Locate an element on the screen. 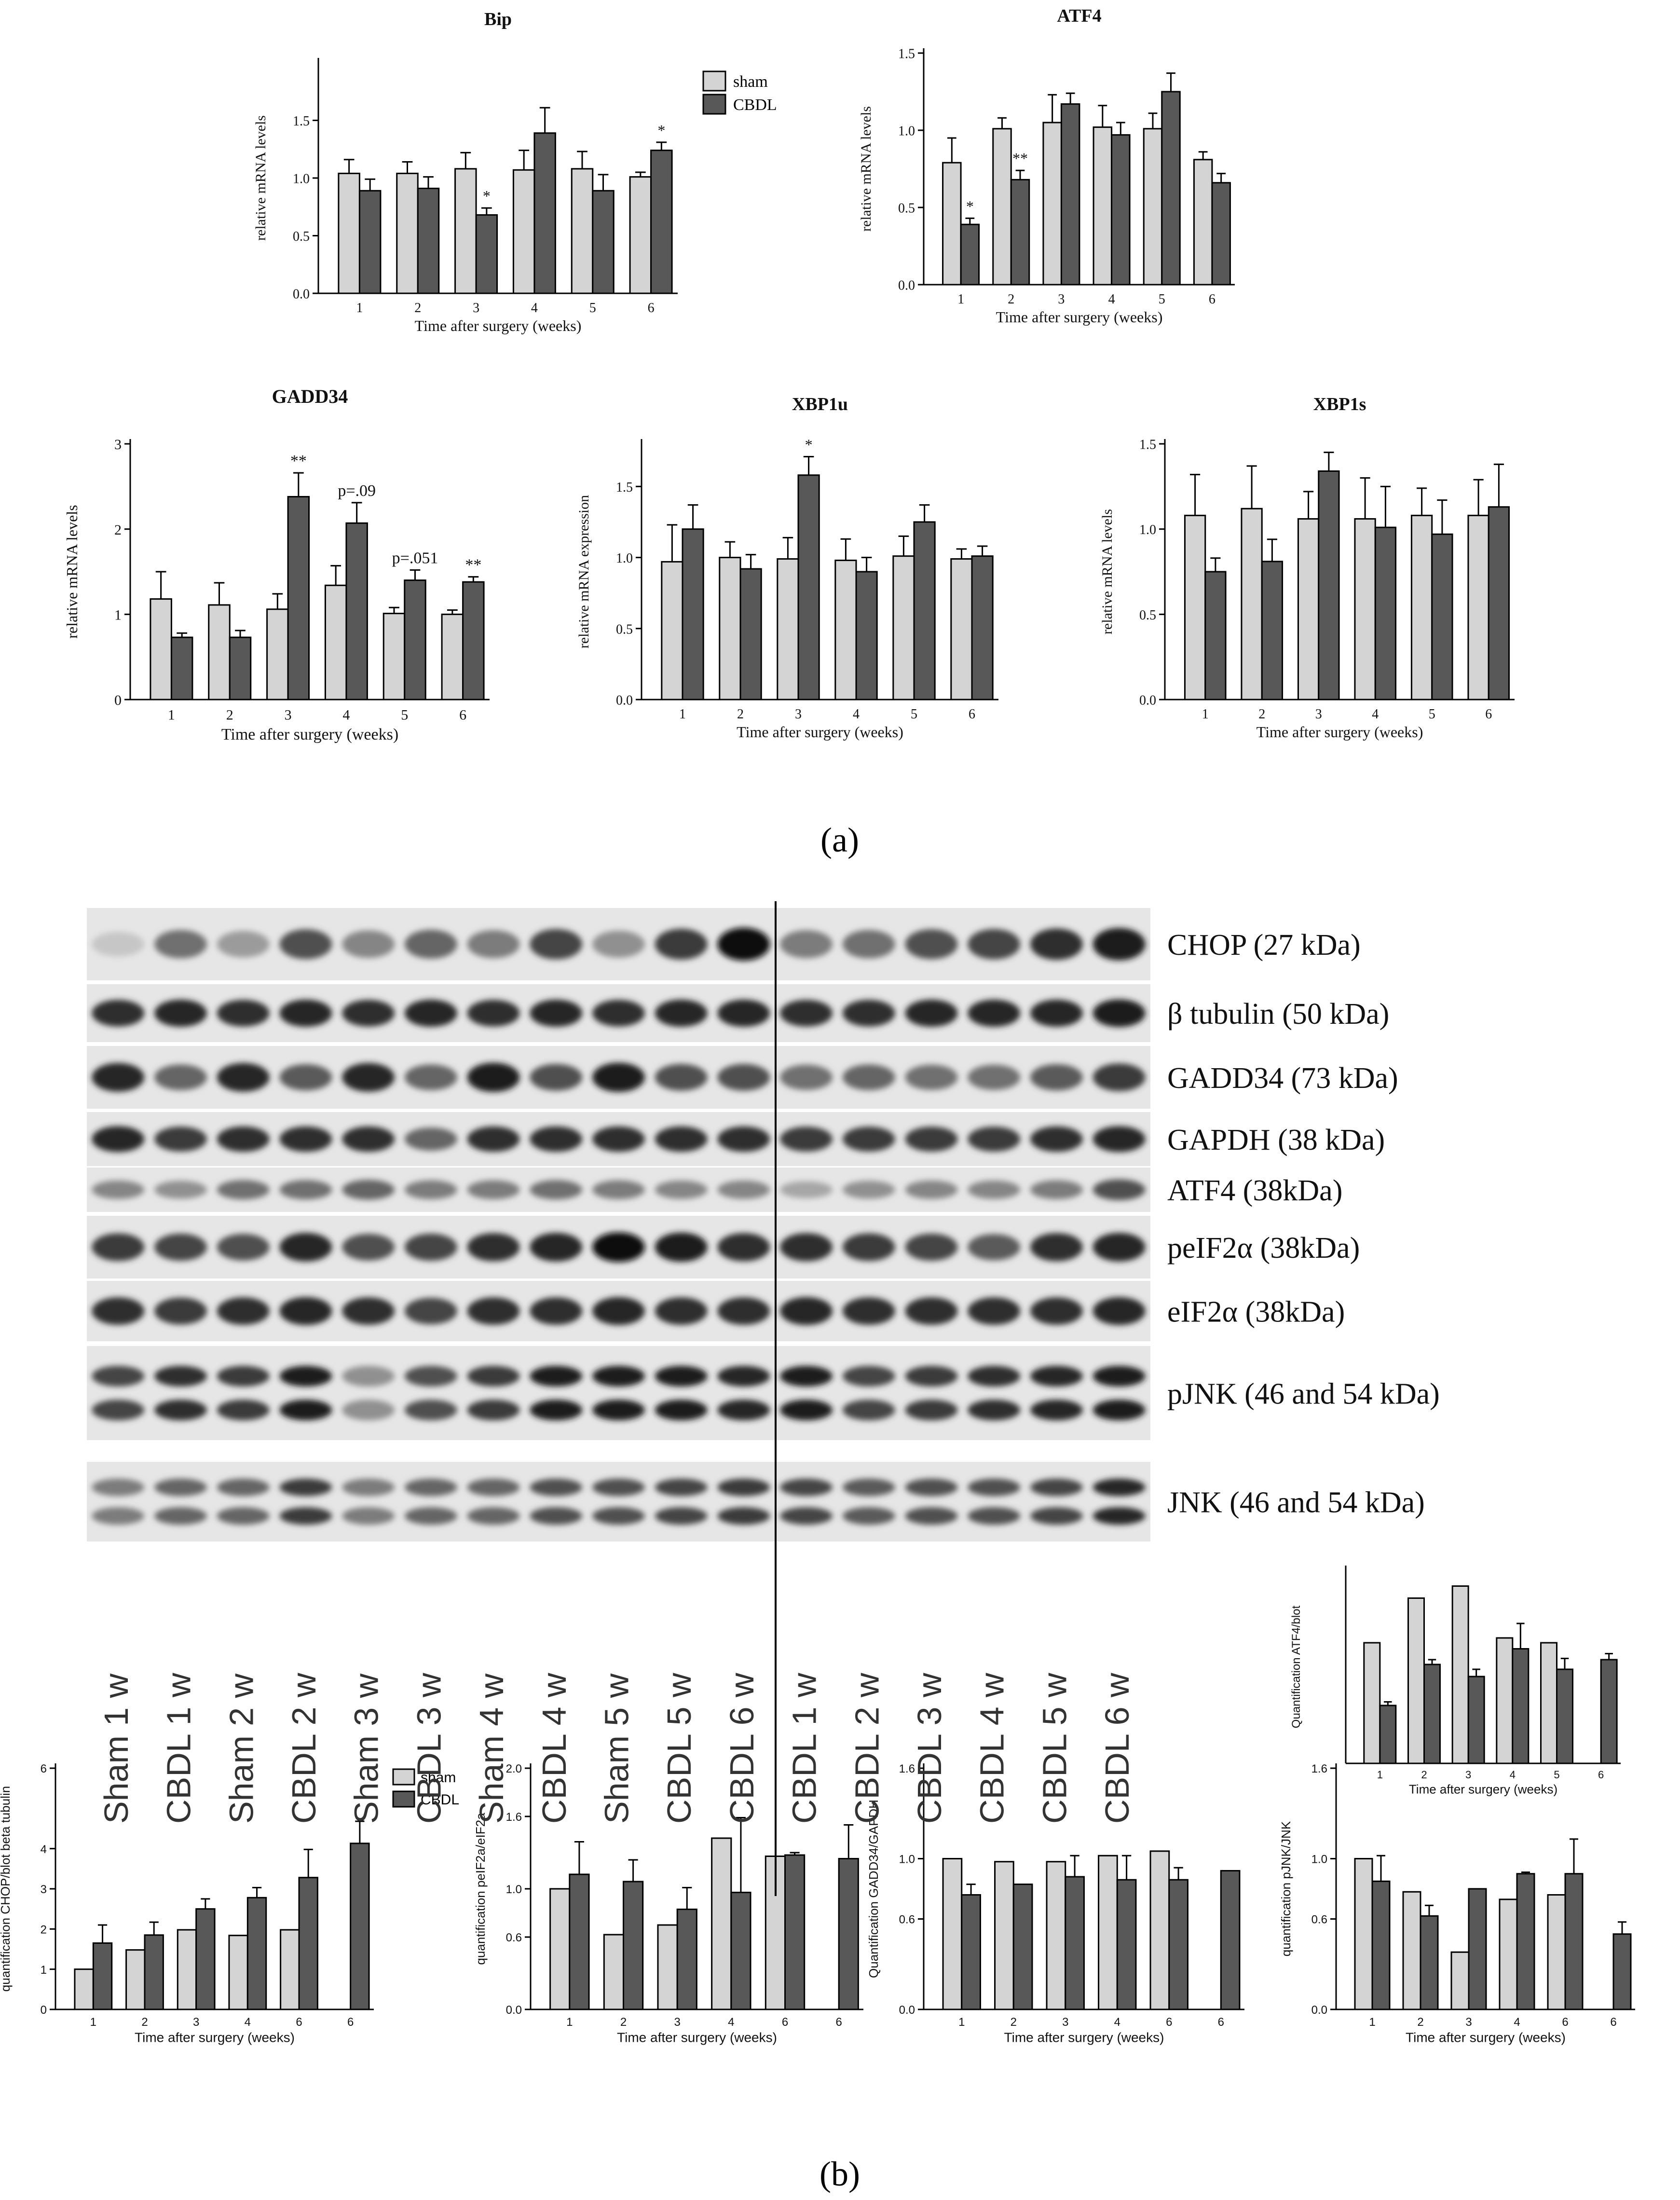  y-tick-label-gadd34: 3 is located at coordinates (118, 445).